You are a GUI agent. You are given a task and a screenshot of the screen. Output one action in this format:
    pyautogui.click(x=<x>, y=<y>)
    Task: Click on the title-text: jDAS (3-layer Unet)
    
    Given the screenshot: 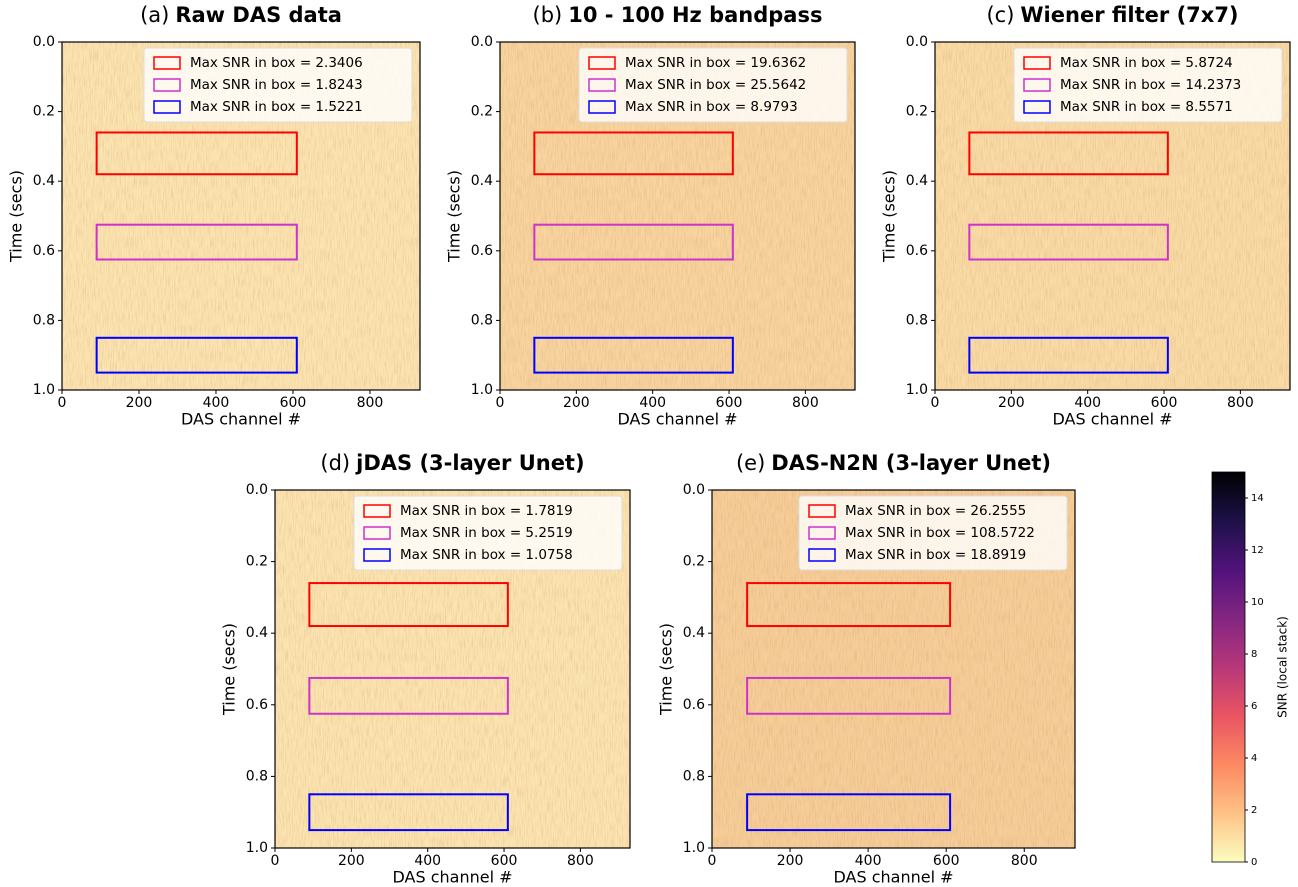 What is the action you would take?
    pyautogui.click(x=469, y=463)
    